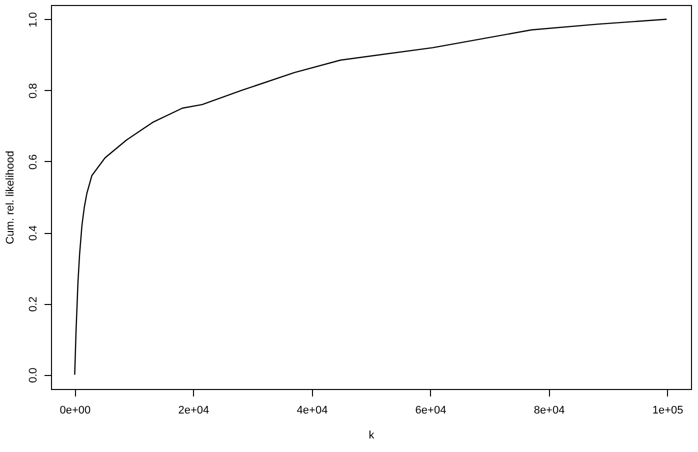 Image resolution: width=698 pixels, height=452 pixels. I want to click on x-tick-label: 1e+05, so click(668, 410).